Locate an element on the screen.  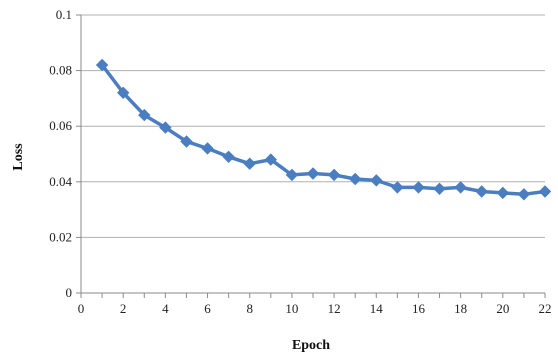
y-axis-title: Loss is located at coordinates (18, 157).